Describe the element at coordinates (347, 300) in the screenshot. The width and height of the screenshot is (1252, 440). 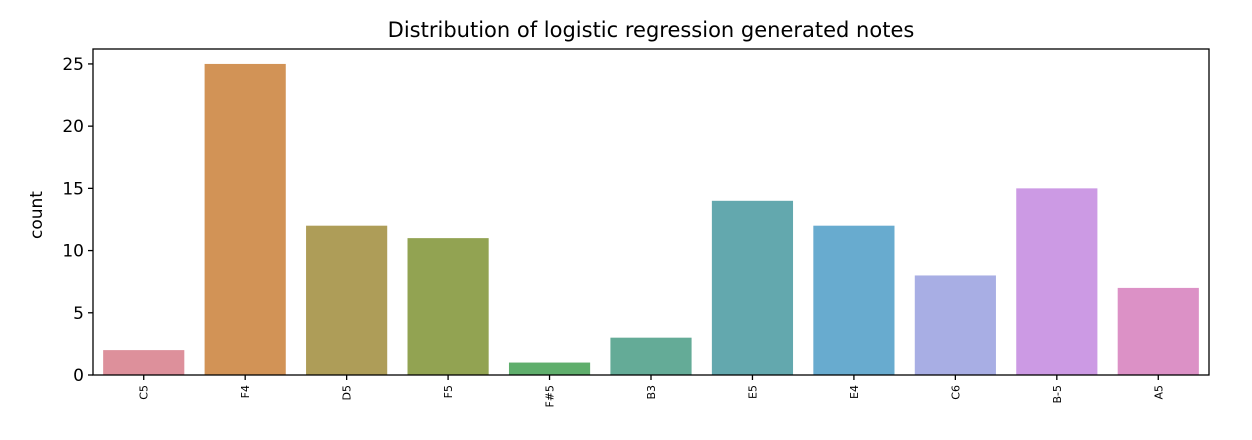
I see `bar-d5` at that location.